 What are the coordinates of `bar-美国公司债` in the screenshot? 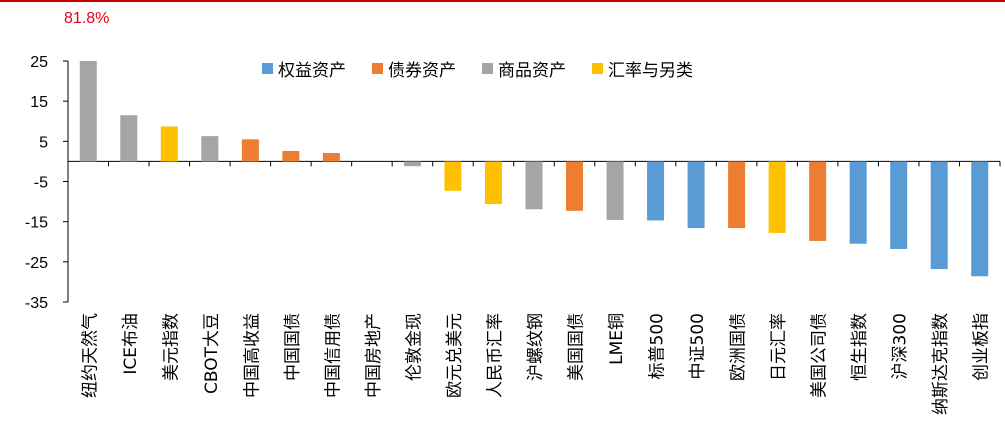 It's located at (818, 201).